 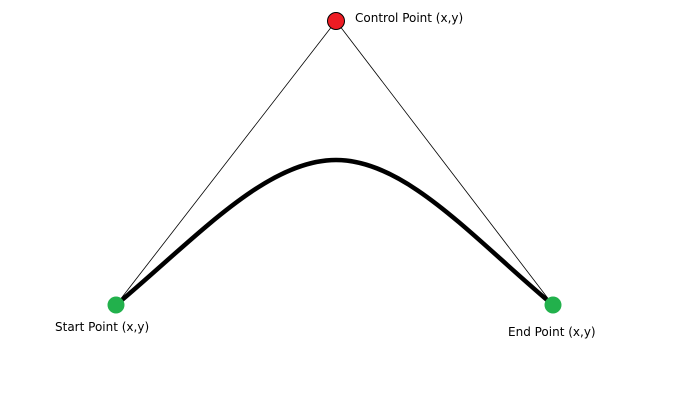 What do you see at coordinates (102, 327) in the screenshot?
I see `start-point-label: Start Point (x,y)` at bounding box center [102, 327].